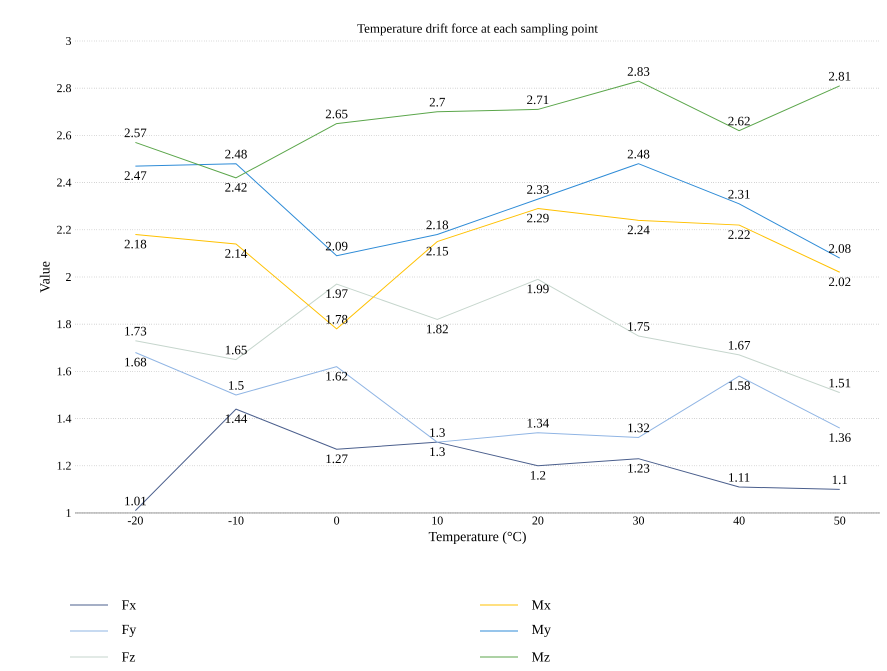 This screenshot has height=671, width=887. I want to click on y-tick-label: 1.6, so click(65, 371).